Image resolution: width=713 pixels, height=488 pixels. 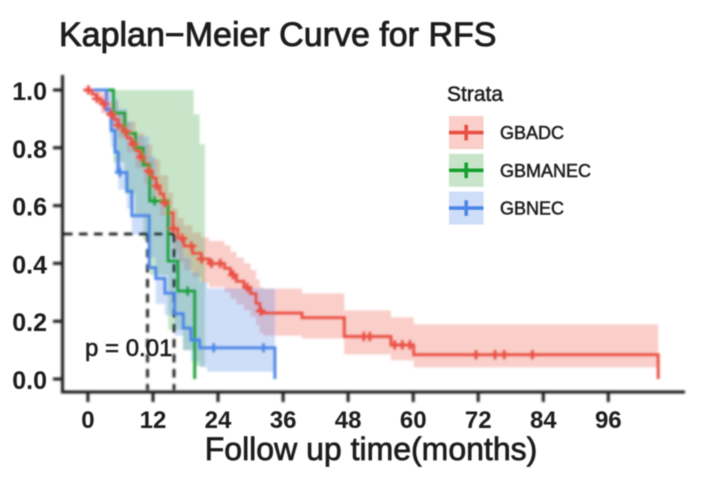 I want to click on svg-text: 48, so click(x=348, y=420).